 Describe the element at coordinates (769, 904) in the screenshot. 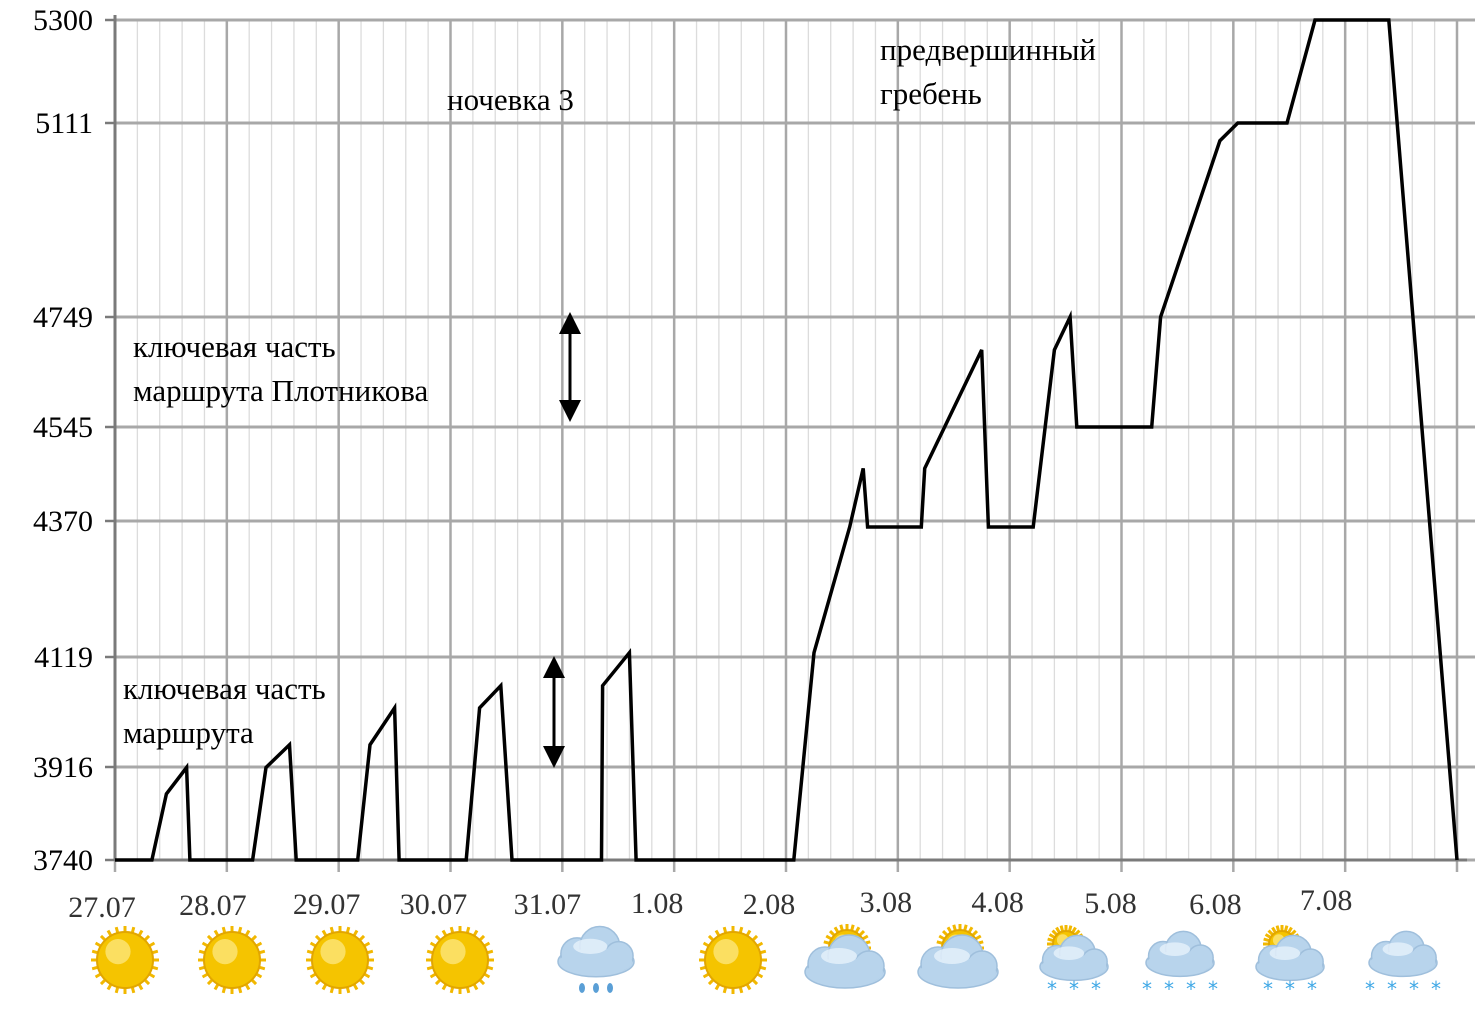

I see `x-tick-label: 2.08` at that location.